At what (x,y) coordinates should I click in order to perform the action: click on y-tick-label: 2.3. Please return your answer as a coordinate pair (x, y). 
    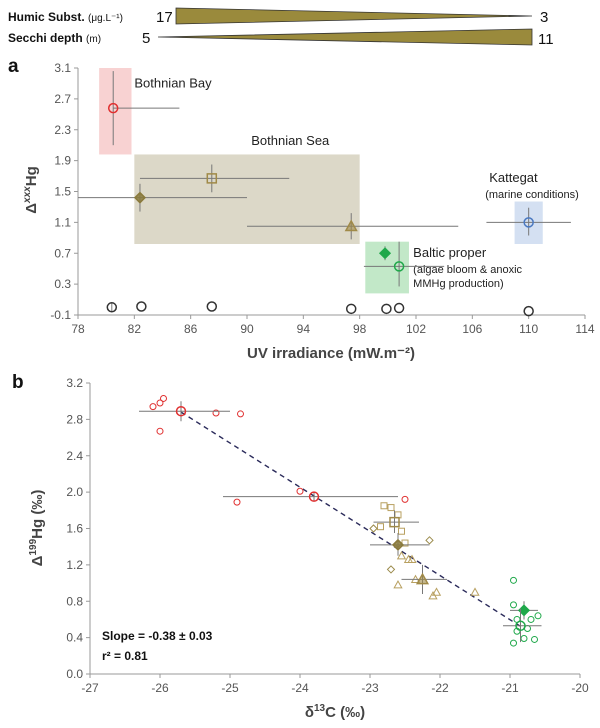
    Looking at the image, I should click on (62, 130).